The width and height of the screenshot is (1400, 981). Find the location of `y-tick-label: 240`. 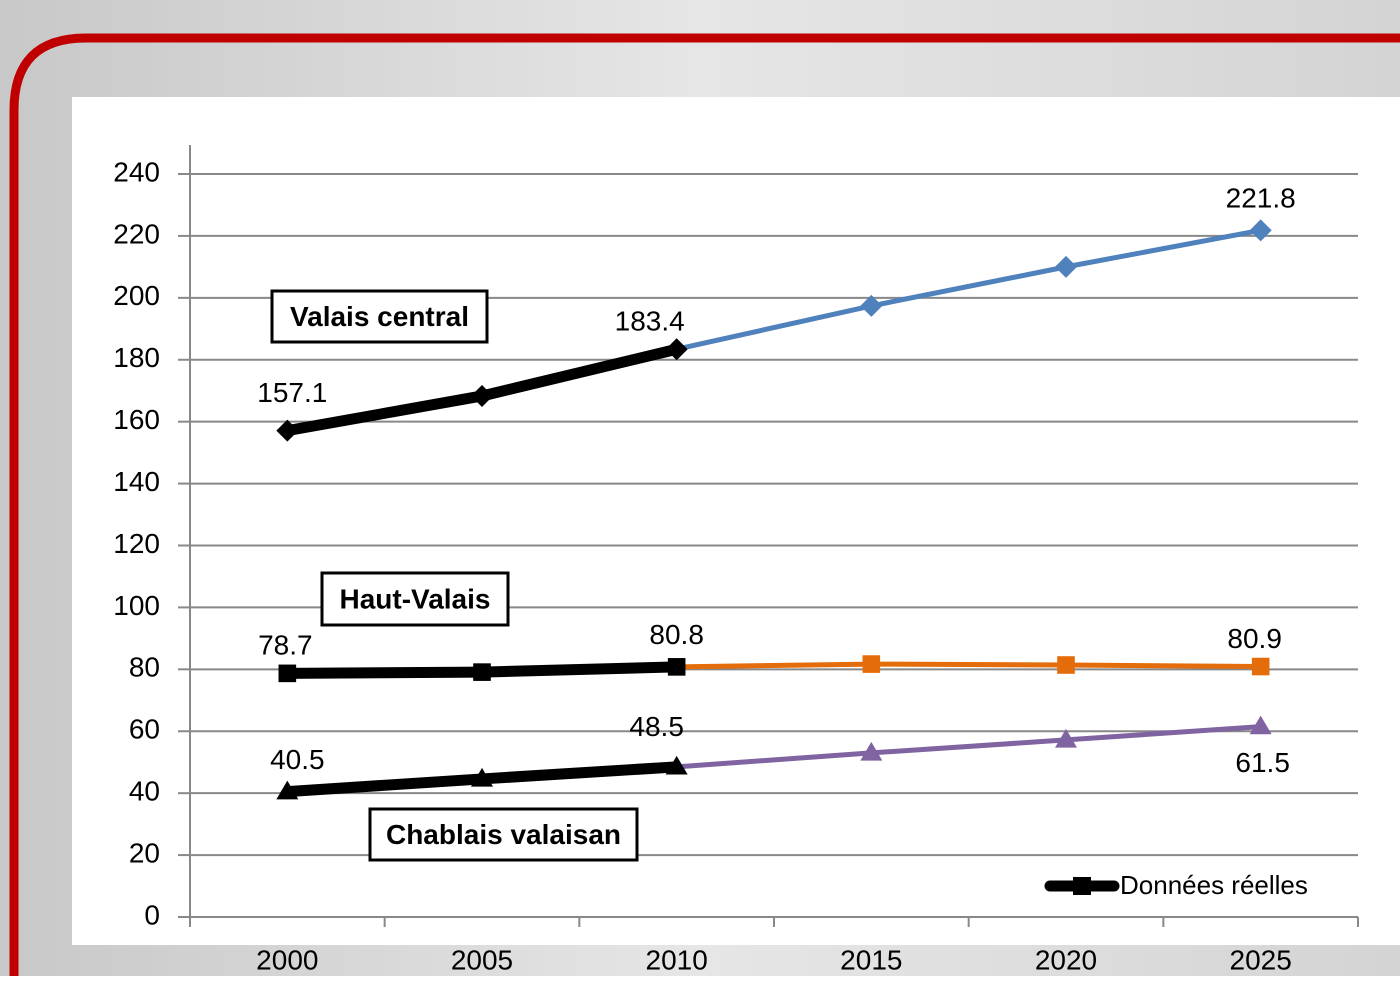

y-tick-label: 240 is located at coordinates (136, 171).